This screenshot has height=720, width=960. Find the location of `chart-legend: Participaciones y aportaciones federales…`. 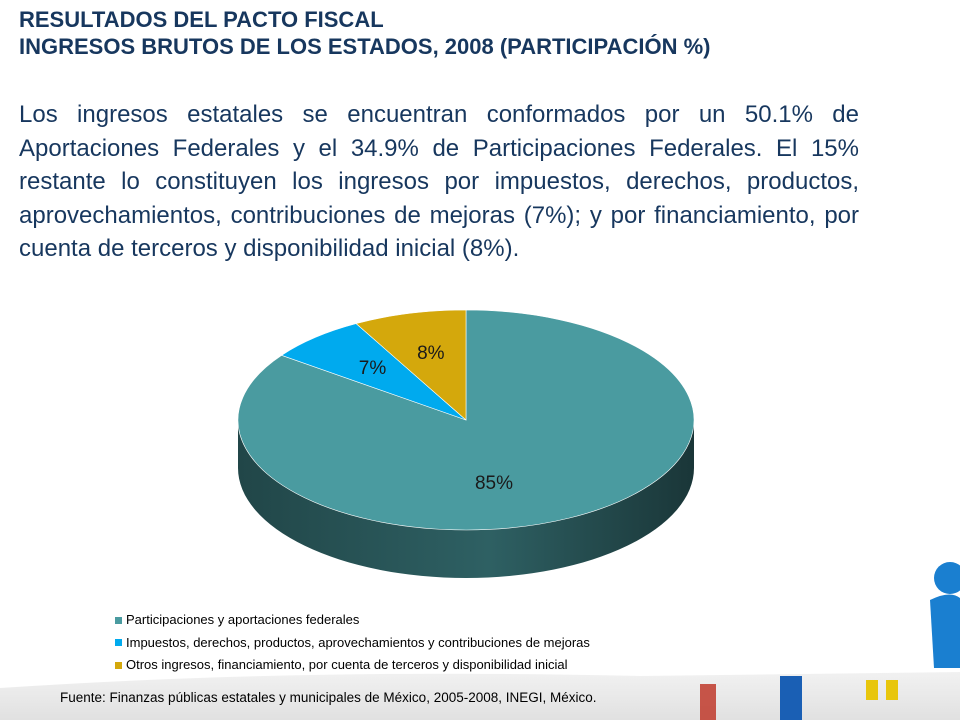

chart-legend: Participaciones y aportaciones federales… is located at coordinates (425, 643).